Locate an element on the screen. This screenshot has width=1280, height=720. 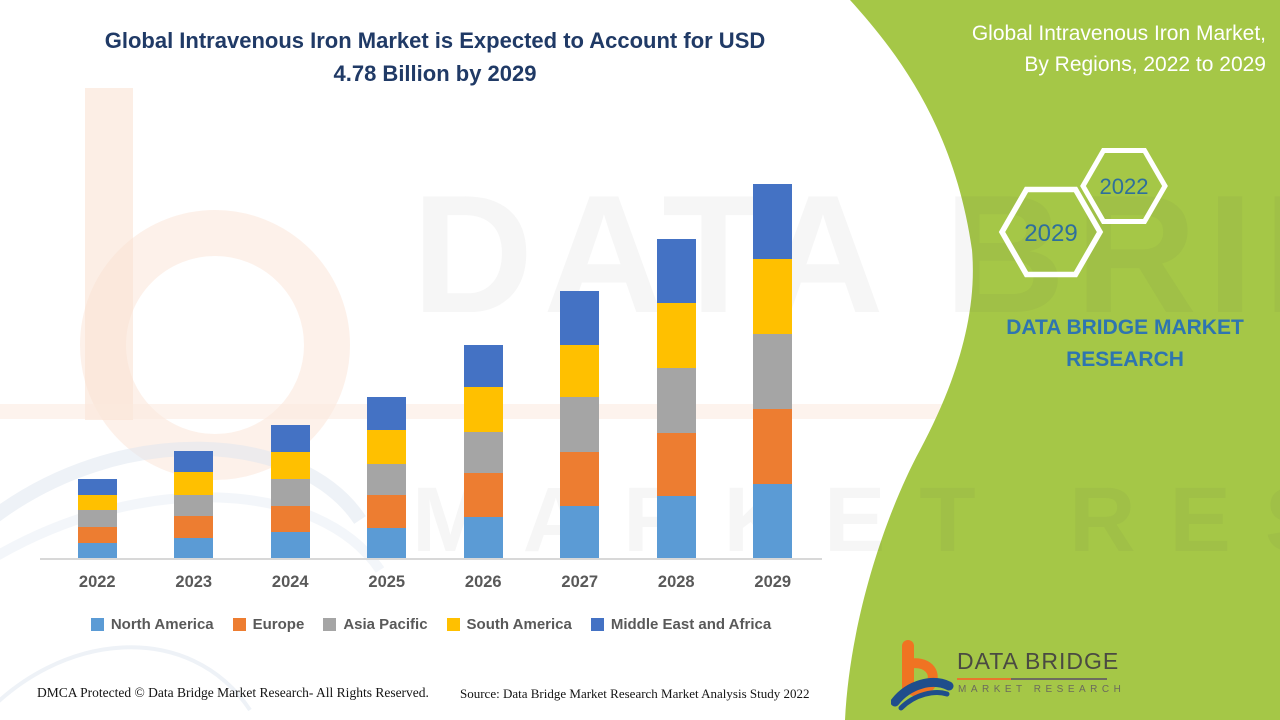
brand-text: DATA BRIDGE MARKET RESEARCH is located at coordinates (1125, 344).